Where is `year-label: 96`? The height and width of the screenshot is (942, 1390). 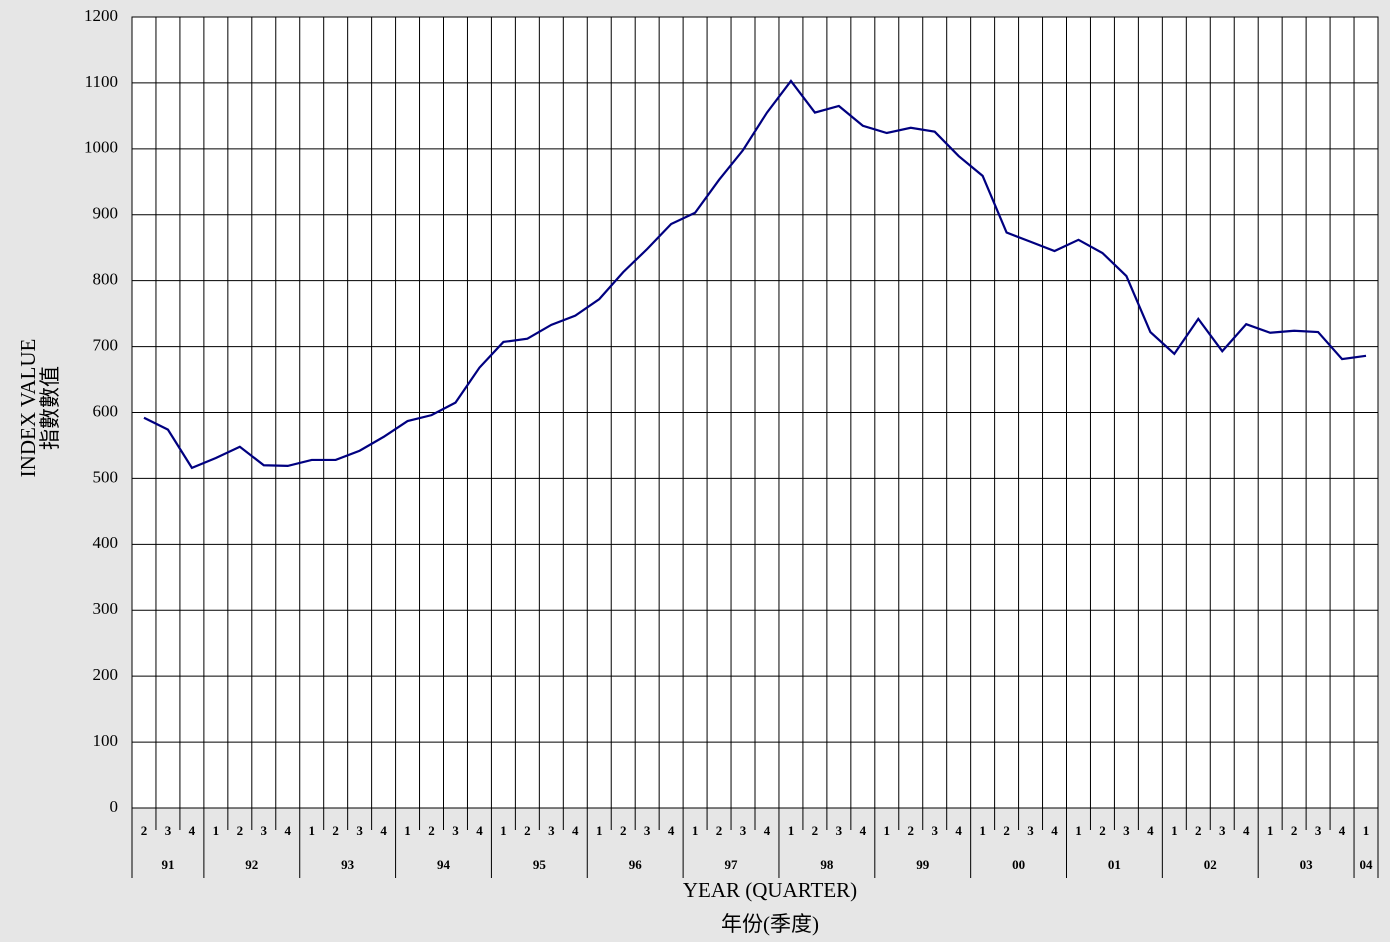 year-label: 96 is located at coordinates (636, 864).